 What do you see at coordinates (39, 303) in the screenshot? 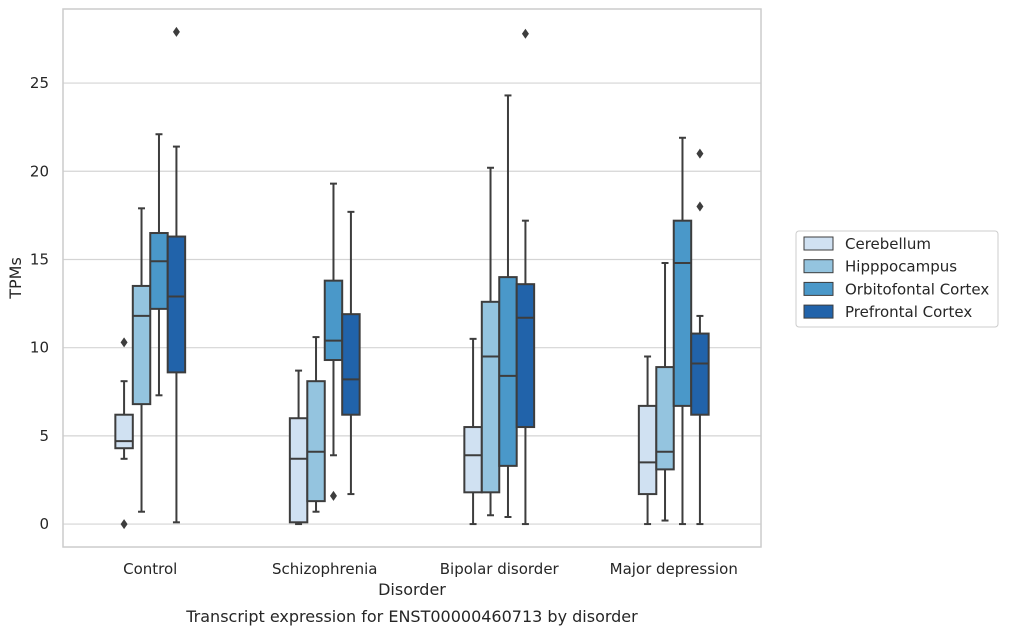
I see `y-tick-labels: 0 5 10 15 20 25` at bounding box center [39, 303].